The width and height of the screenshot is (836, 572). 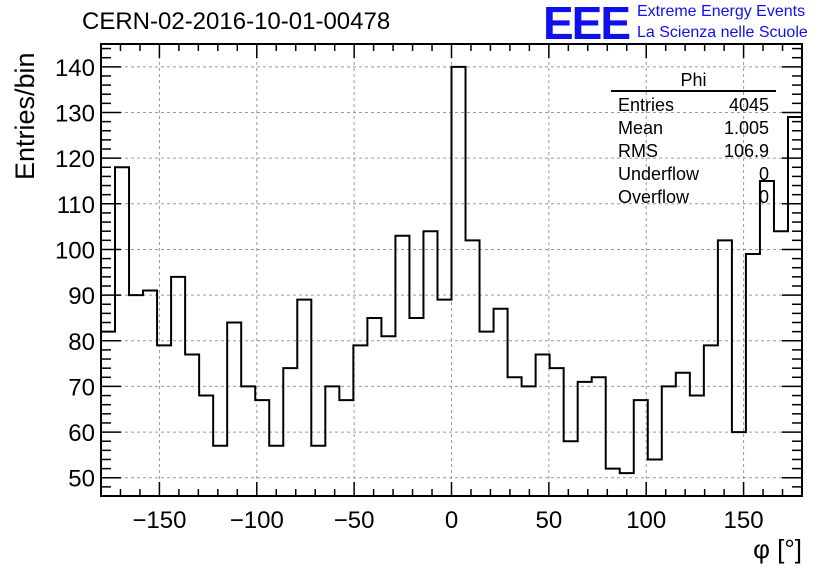 I want to click on stats-title: Phi, so click(x=693, y=80).